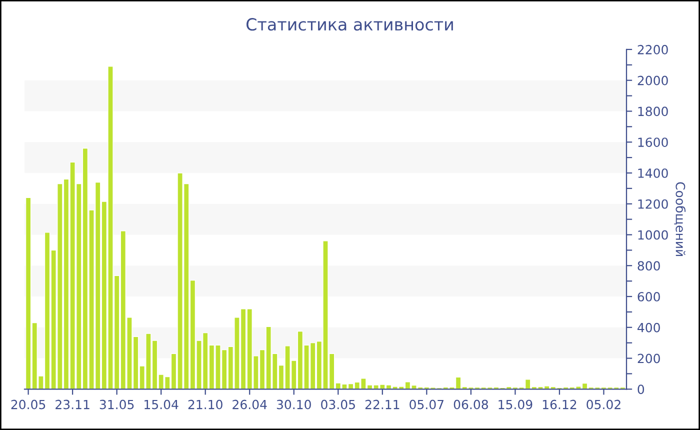 The width and height of the screenshot is (700, 430). What do you see at coordinates (338, 405) in the screenshot?
I see `x-tick-label: 03.05` at bounding box center [338, 405].